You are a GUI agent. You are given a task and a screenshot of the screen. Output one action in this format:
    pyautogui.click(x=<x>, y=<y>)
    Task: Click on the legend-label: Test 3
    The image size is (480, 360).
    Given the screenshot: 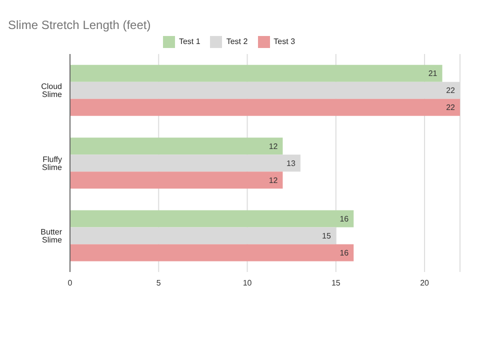 What is the action you would take?
    pyautogui.click(x=285, y=41)
    